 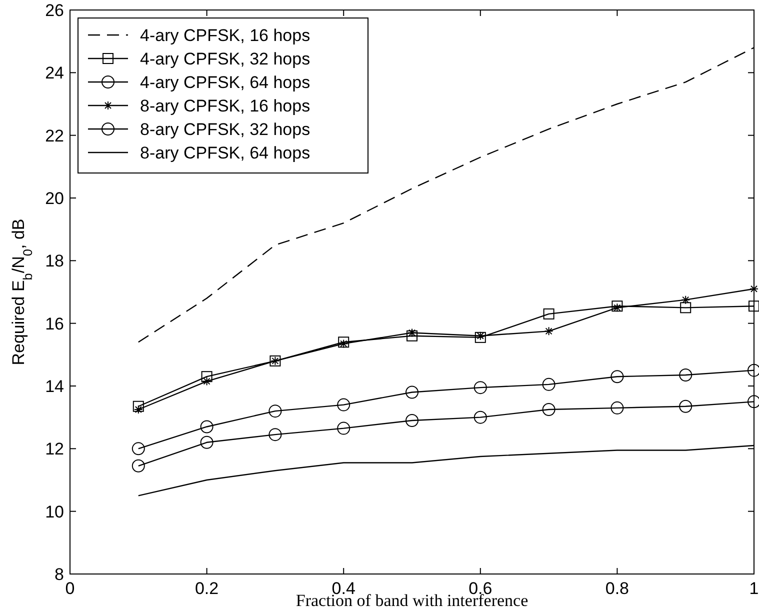 What do you see at coordinates (754, 588) in the screenshot?
I see `x-tick-label: 1` at bounding box center [754, 588].